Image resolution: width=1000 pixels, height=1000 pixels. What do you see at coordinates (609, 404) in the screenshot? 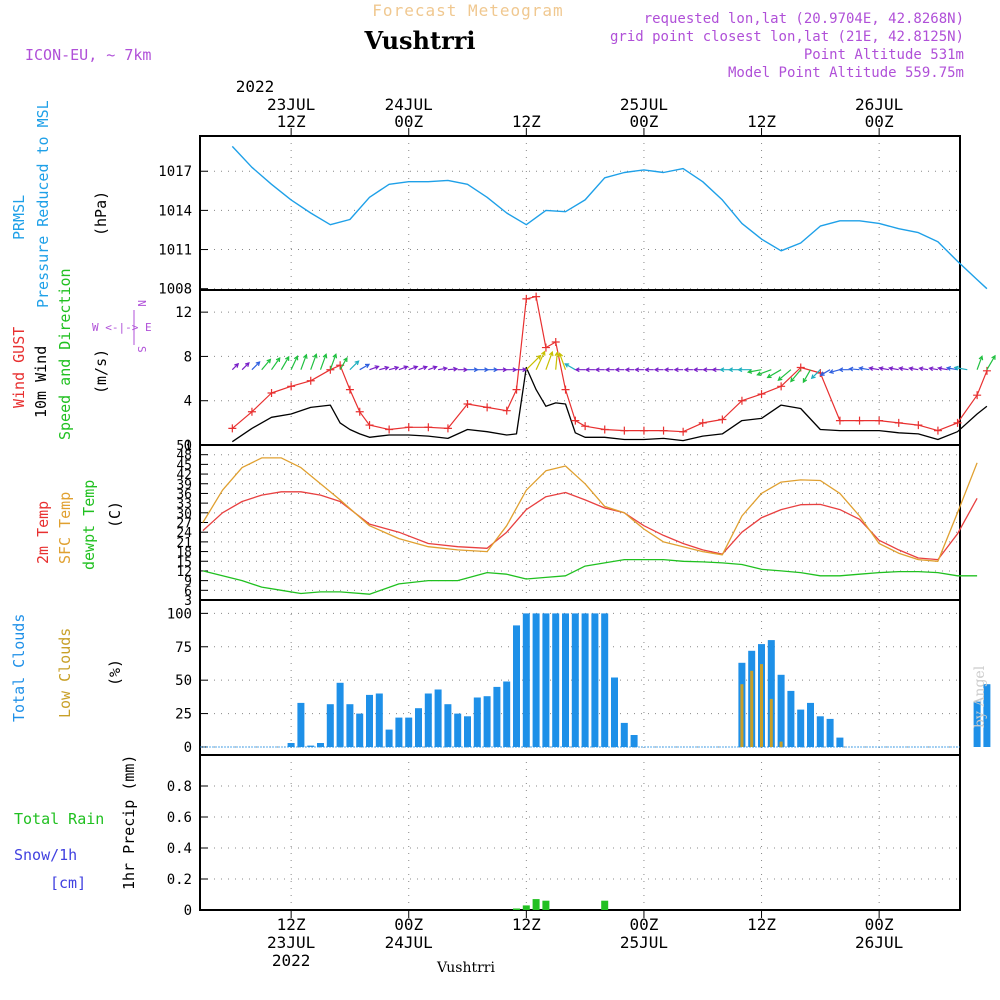
I see `wind-speed-line` at bounding box center [609, 404].